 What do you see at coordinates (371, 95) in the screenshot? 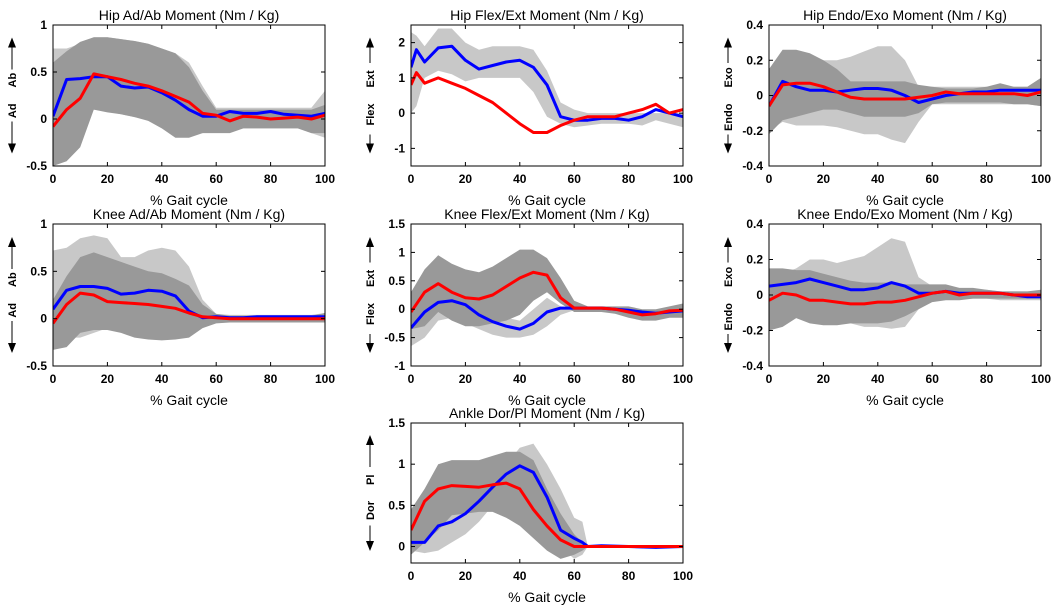
I see `y-axis-label: Flex Ext` at bounding box center [371, 95].